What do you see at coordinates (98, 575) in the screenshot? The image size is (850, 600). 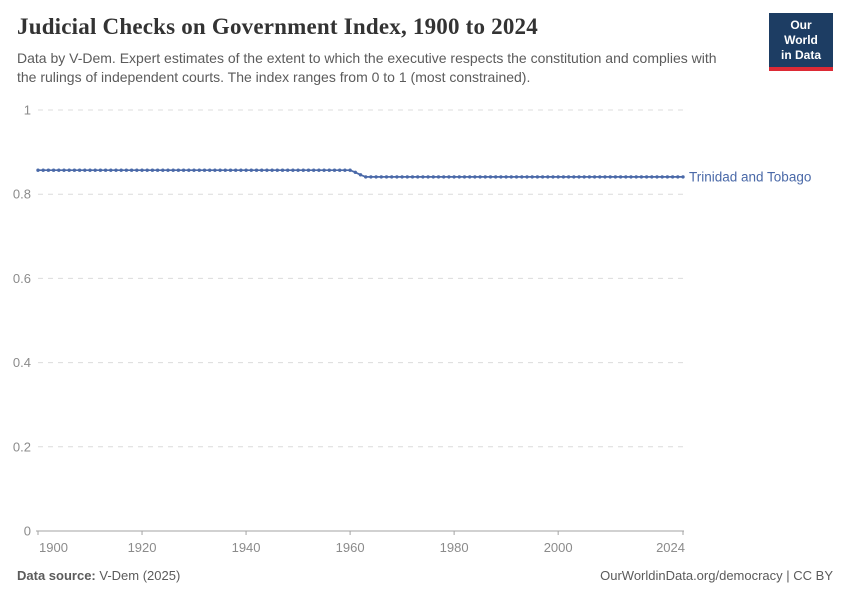 I see `data-source: Data source: V-Dem (2025)` at bounding box center [98, 575].